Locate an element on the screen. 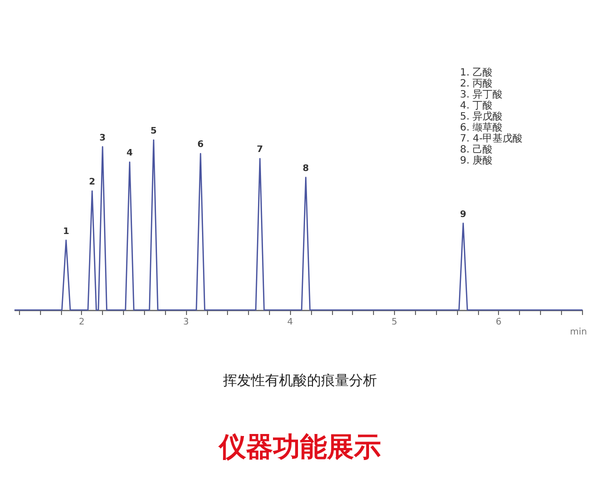  x-axis-title: min is located at coordinates (578, 333).